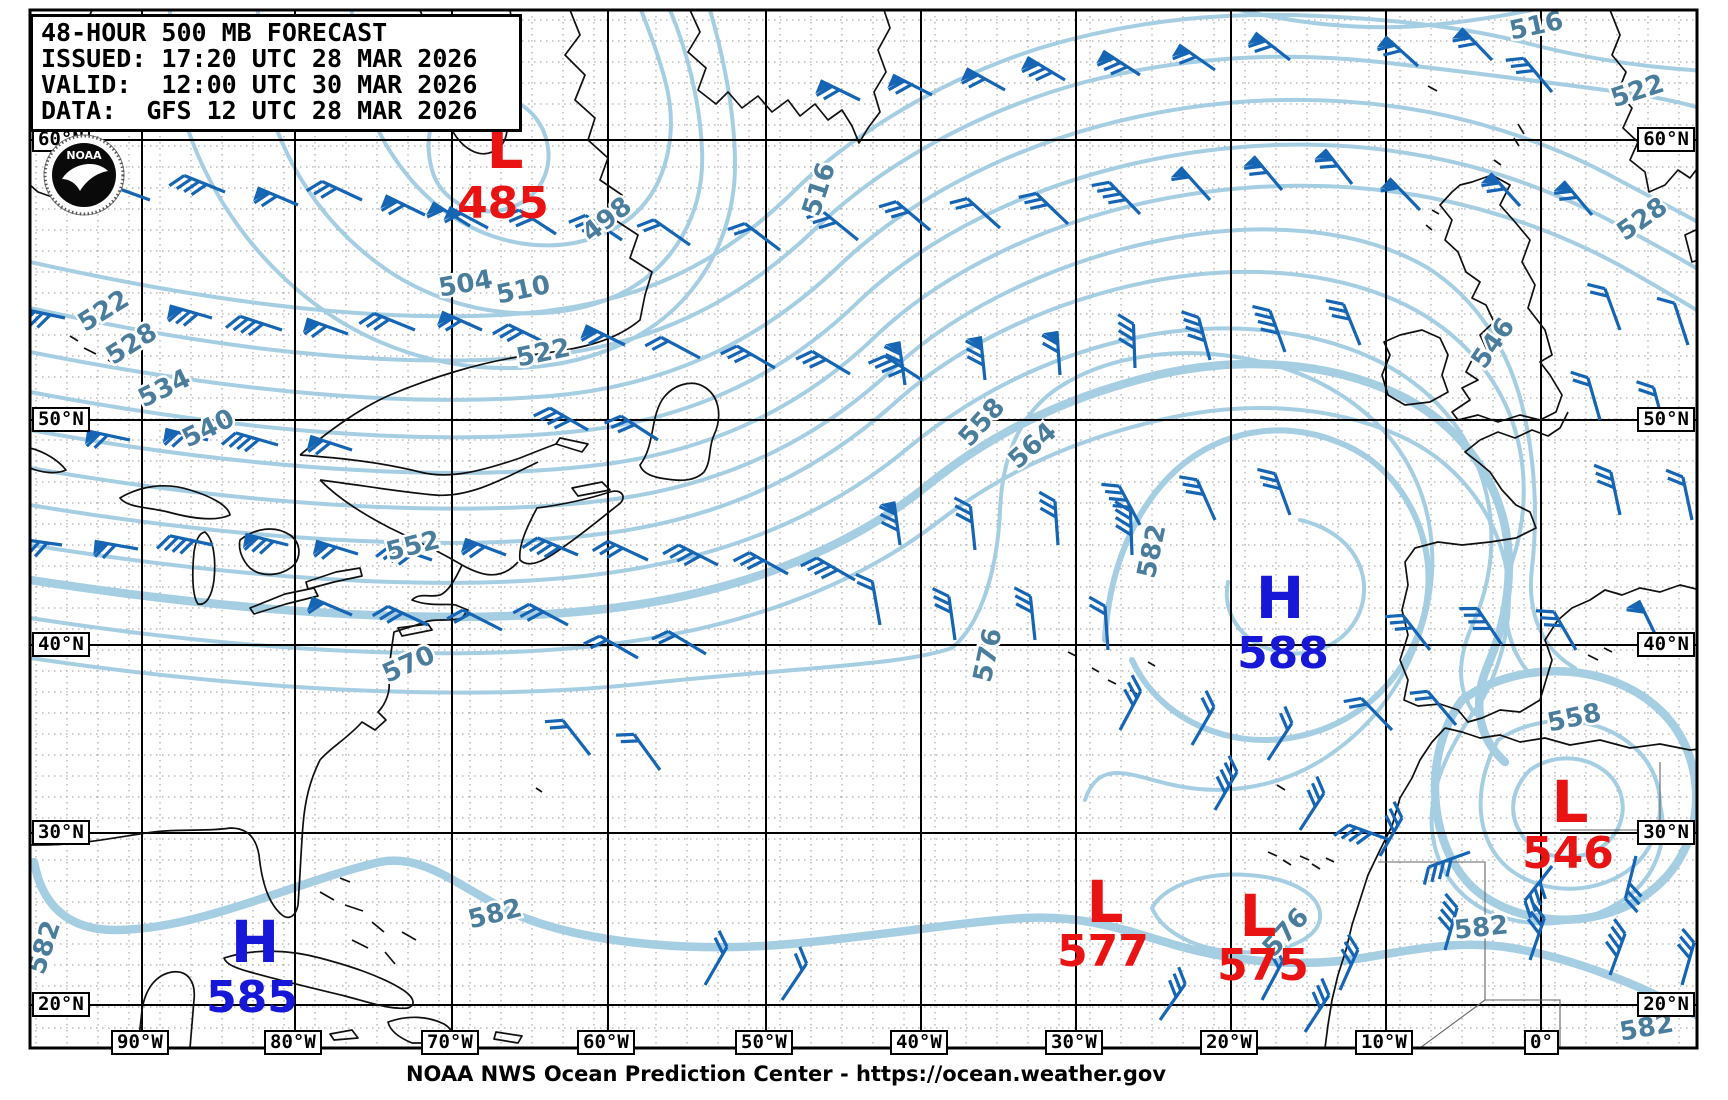  What do you see at coordinates (1280, 598) in the screenshot?
I see `pressure-center-letter-h: H` at bounding box center [1280, 598].